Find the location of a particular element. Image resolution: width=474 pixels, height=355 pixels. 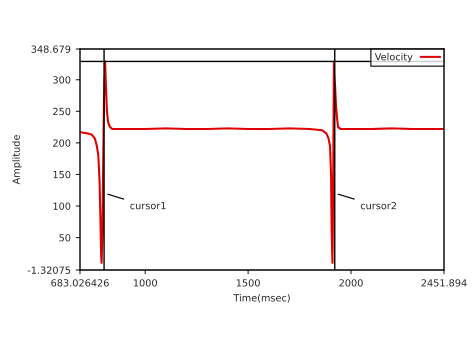

legend-label: Velocity is located at coordinates (393, 57).